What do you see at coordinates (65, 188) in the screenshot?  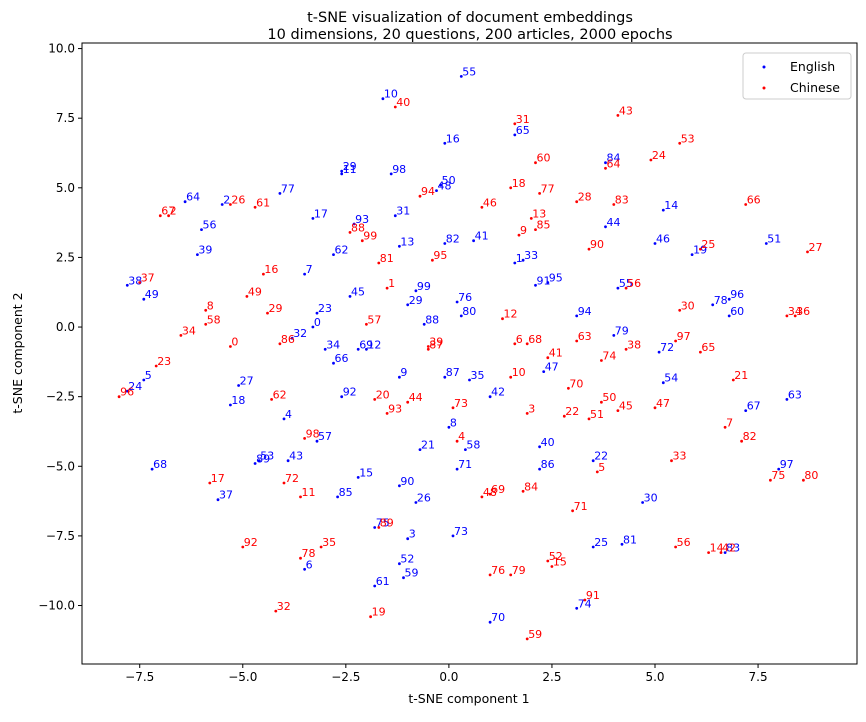 I see `y-tick-label: 5.0` at bounding box center [65, 188].